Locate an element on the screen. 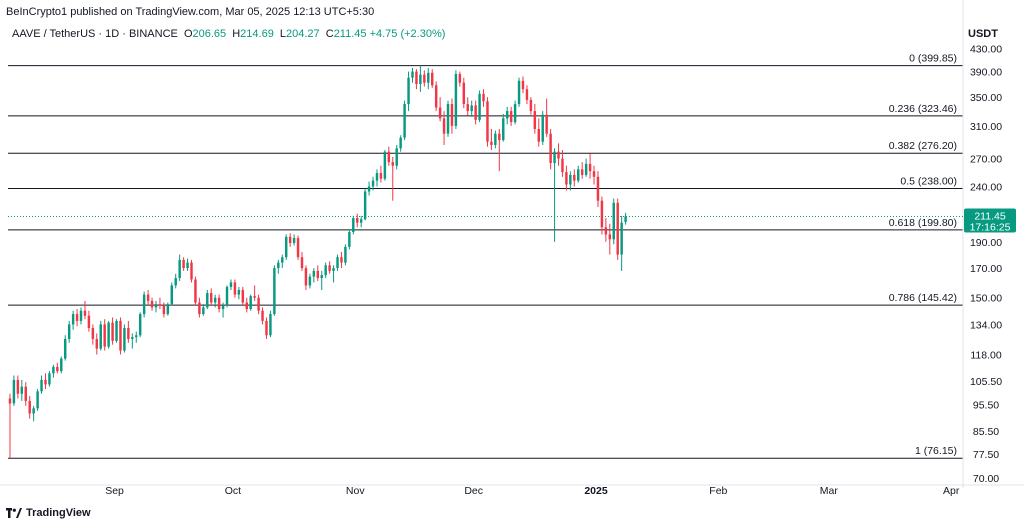 Image resolution: width=1024 pixels, height=526 pixels. tradingview-footer: TradingView is located at coordinates (48, 513).